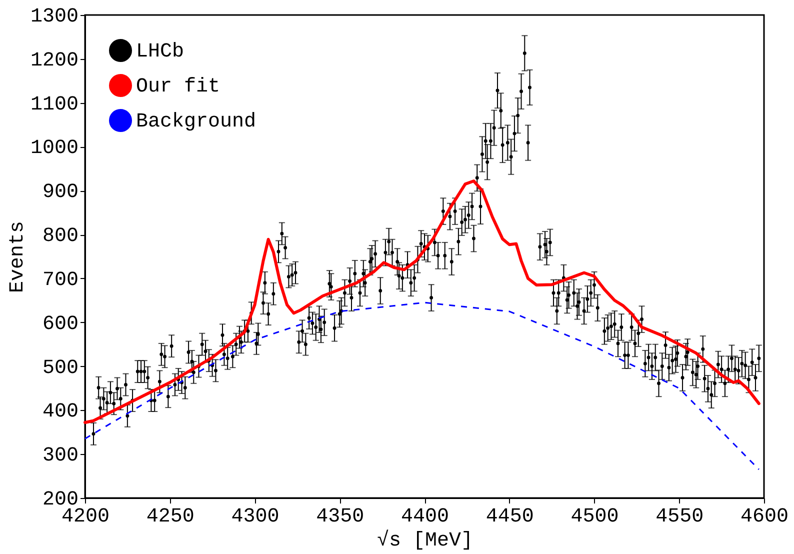 The width and height of the screenshot is (794, 554). What do you see at coordinates (54, 60) in the screenshot?
I see `y-tick-label: 1200` at bounding box center [54, 60].